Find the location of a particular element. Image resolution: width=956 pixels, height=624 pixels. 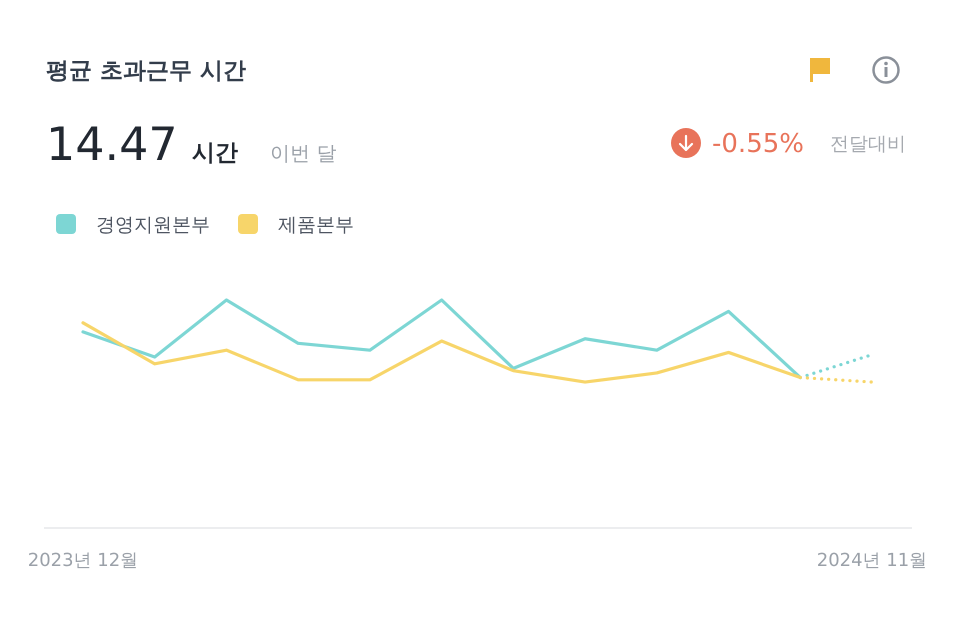

legend-label: 경영지원본부 is located at coordinates (153, 225).